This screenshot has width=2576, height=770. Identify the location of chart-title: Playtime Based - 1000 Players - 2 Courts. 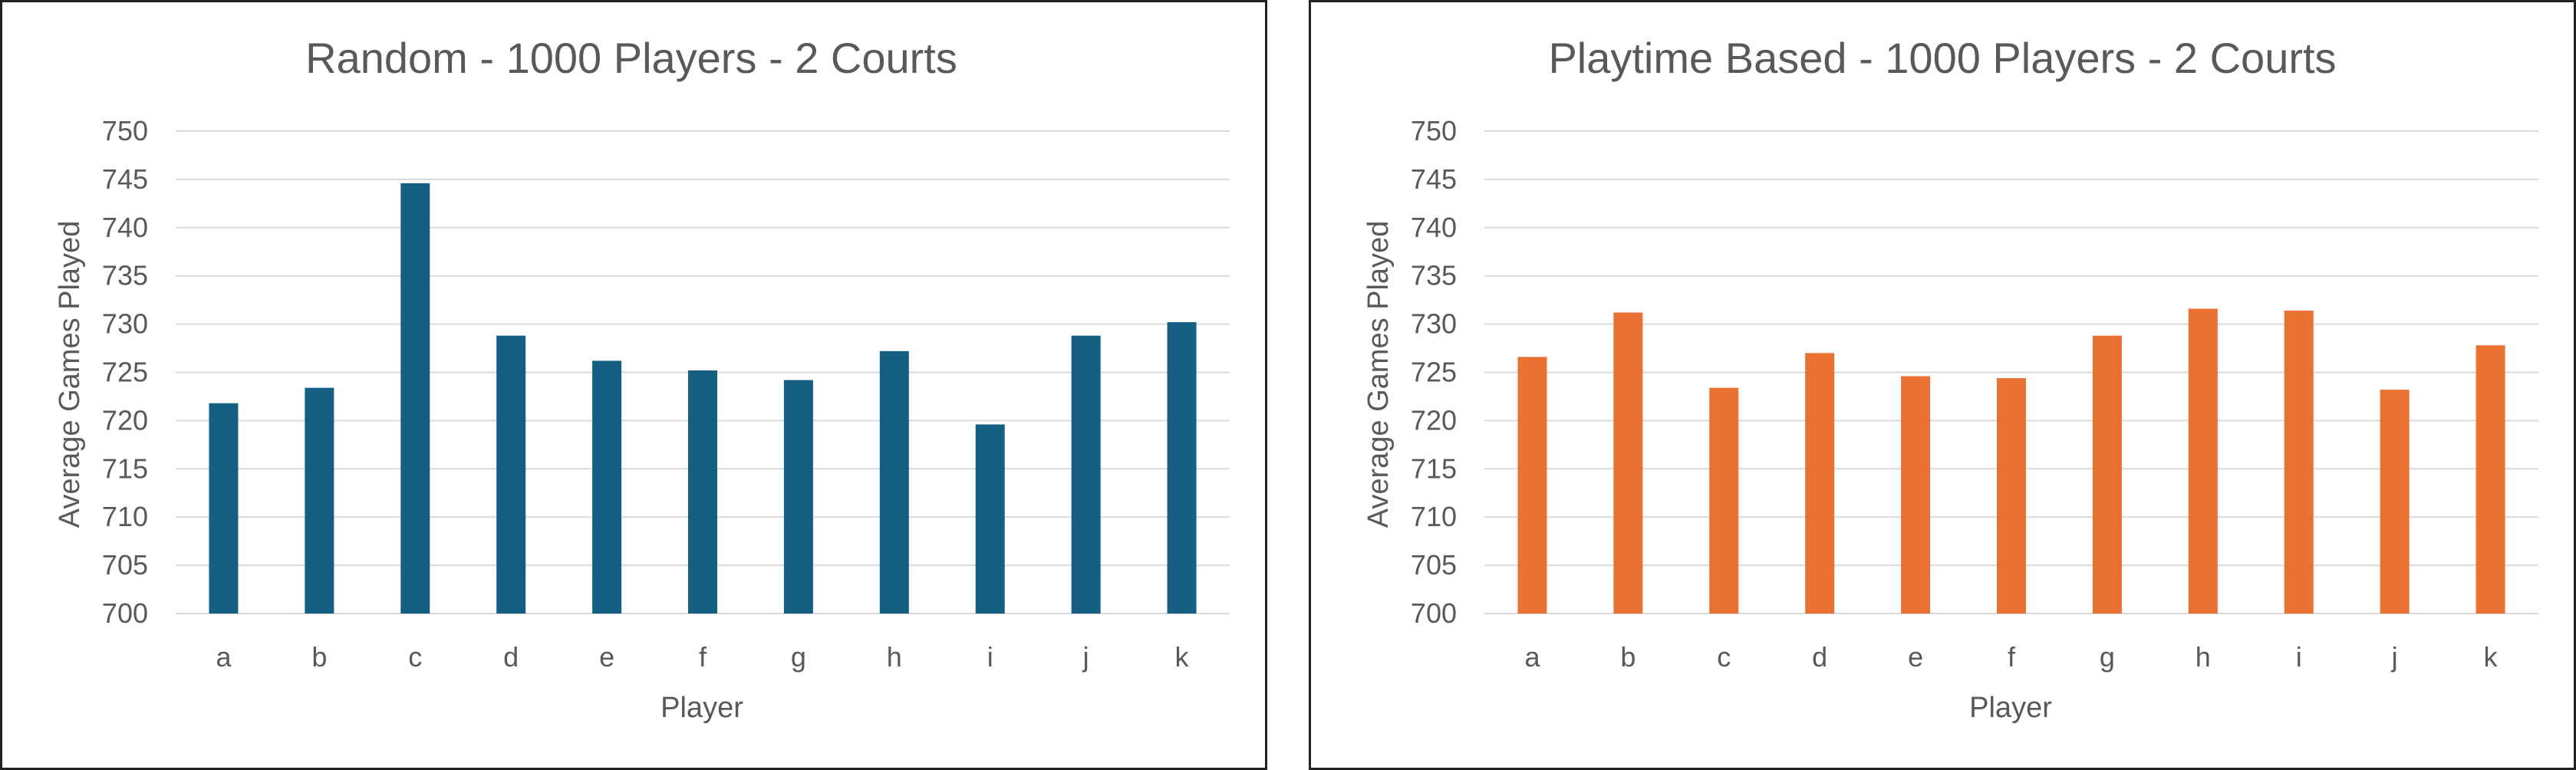
(1942, 58).